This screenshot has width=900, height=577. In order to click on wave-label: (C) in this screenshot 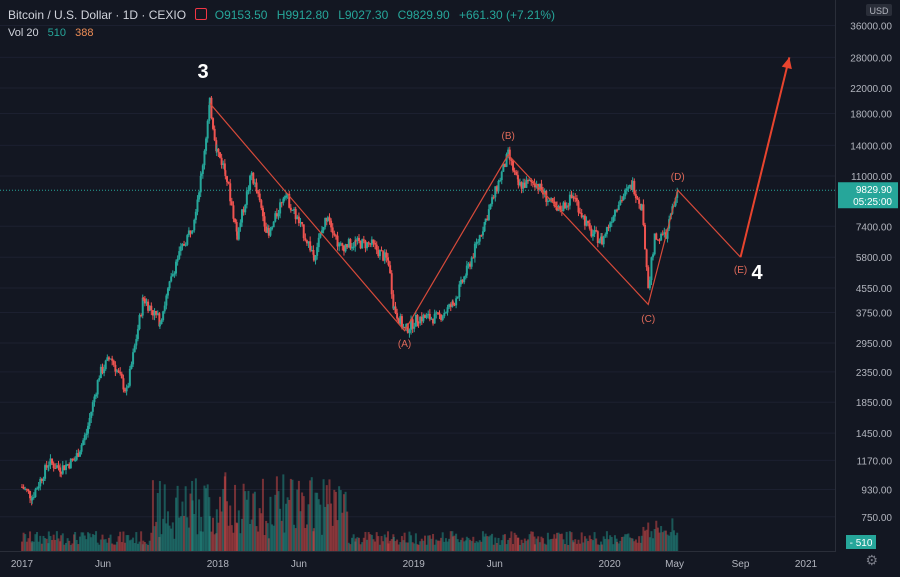, I will do `click(648, 319)`.